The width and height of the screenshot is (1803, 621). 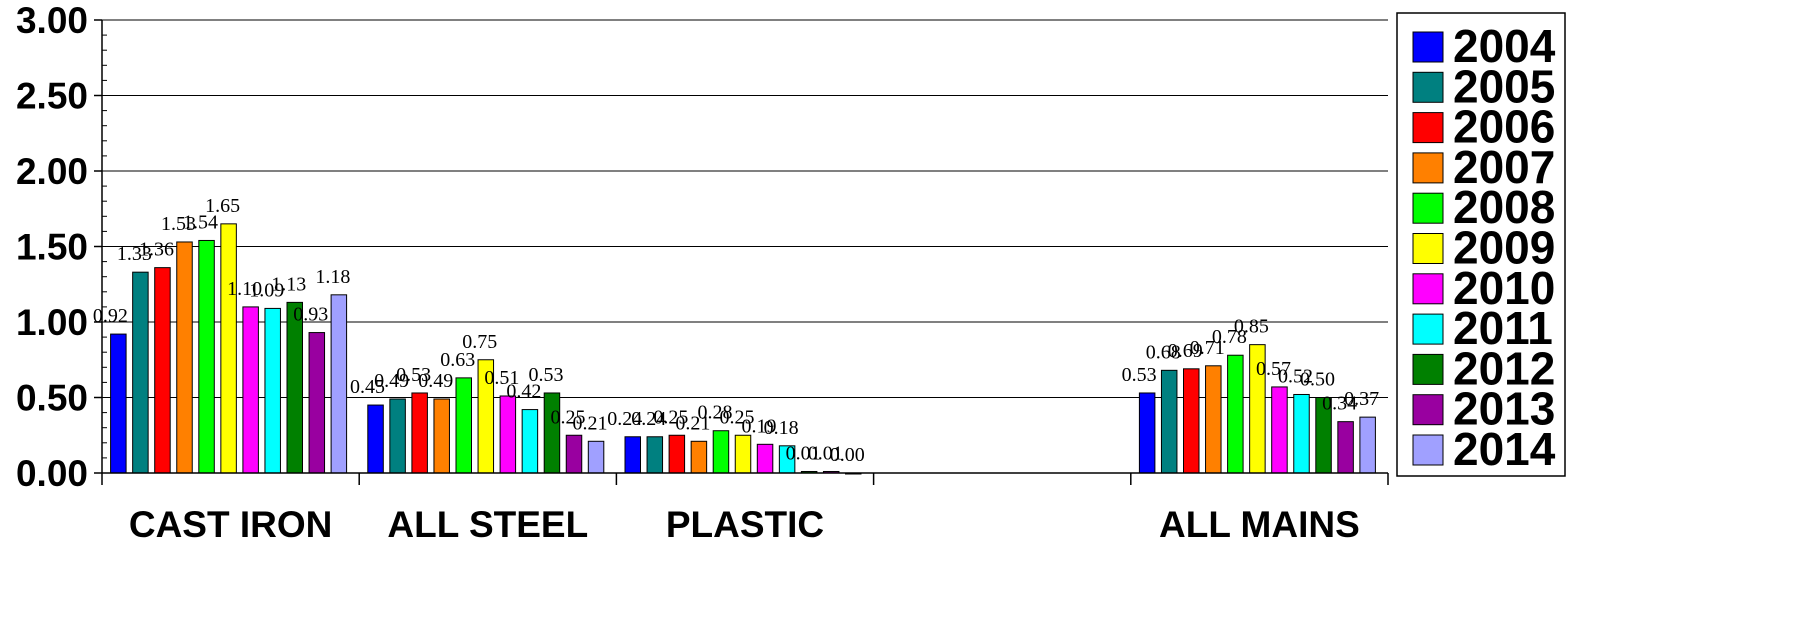 What do you see at coordinates (1428, 329) in the screenshot?
I see `legend-swatch-2011` at bounding box center [1428, 329].